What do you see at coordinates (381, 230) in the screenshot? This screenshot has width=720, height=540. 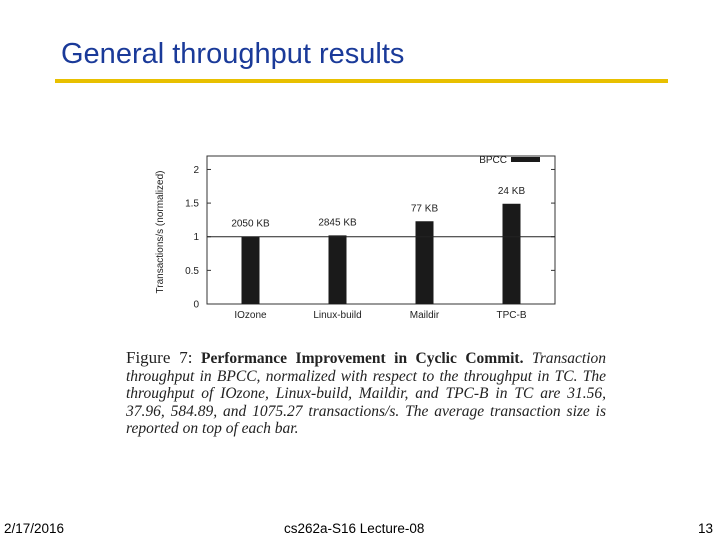 I see `plot-frame` at bounding box center [381, 230].